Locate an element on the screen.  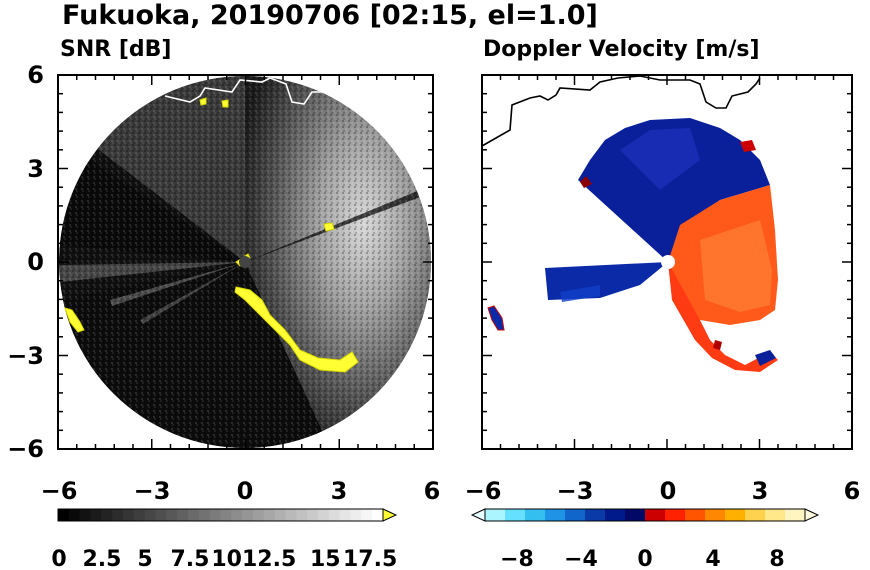
snr-panel-title: SNR [dB] is located at coordinates (115, 49).